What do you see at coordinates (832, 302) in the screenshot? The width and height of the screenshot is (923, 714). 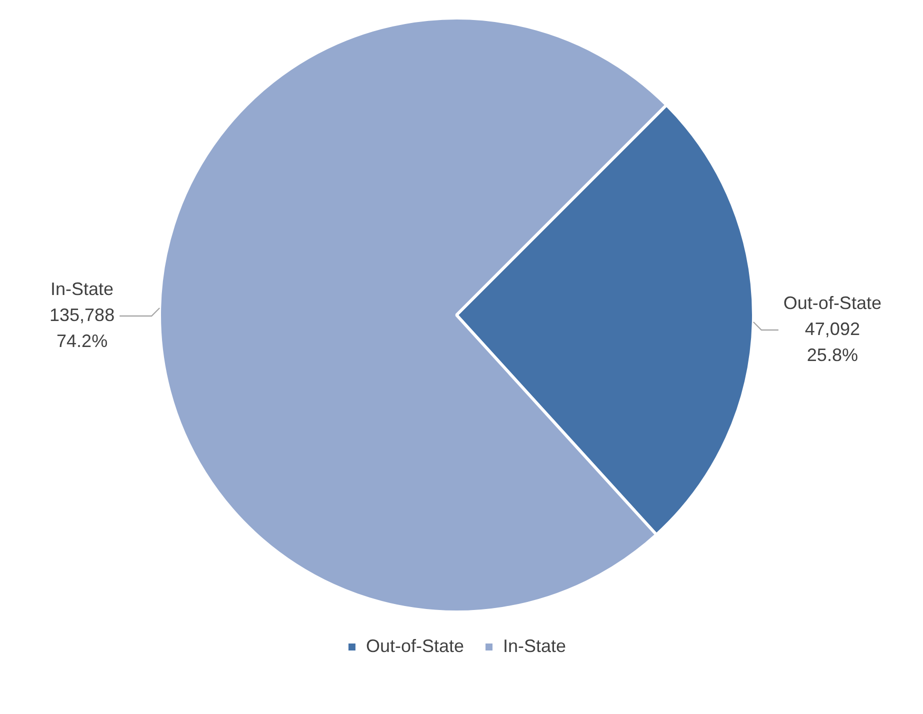 I see `slice-label: Out-of-State` at bounding box center [832, 302].